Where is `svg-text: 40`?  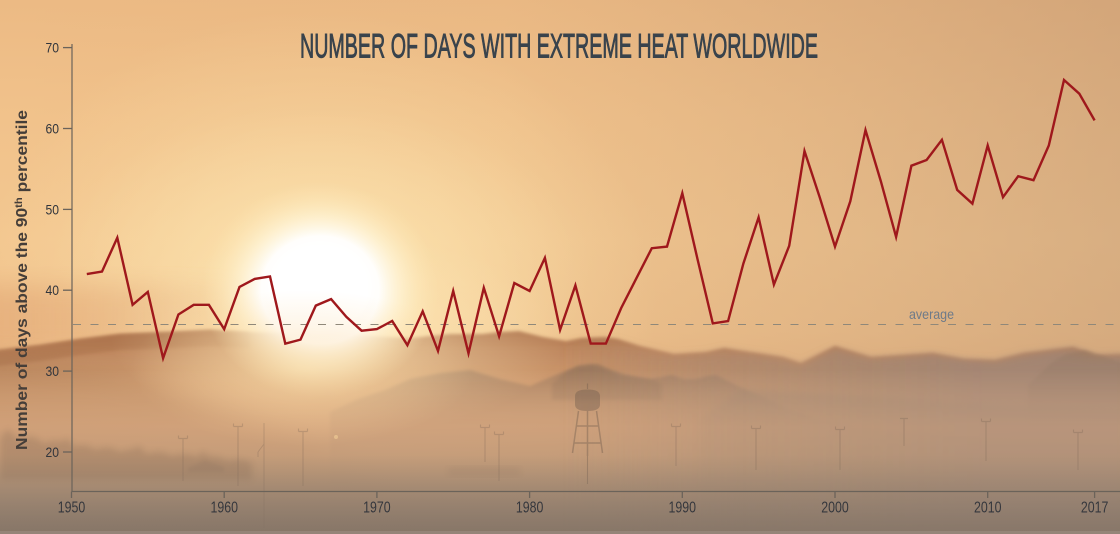 svg-text: 40 is located at coordinates (53, 290).